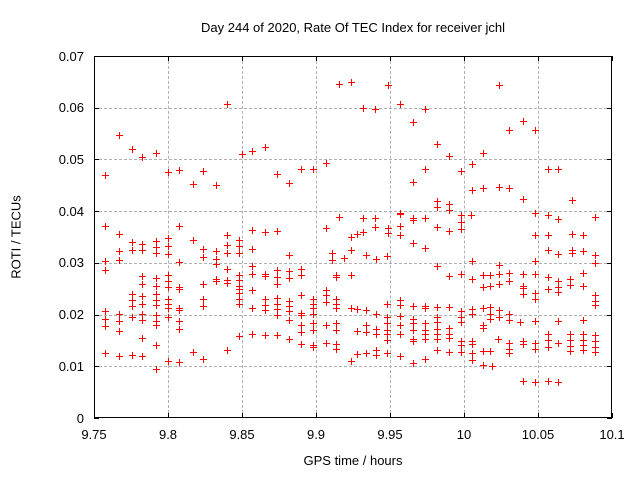 The height and width of the screenshot is (480, 640). Describe the element at coordinates (71, 159) in the screenshot. I see `y-tick-label: 0.05` at that location.